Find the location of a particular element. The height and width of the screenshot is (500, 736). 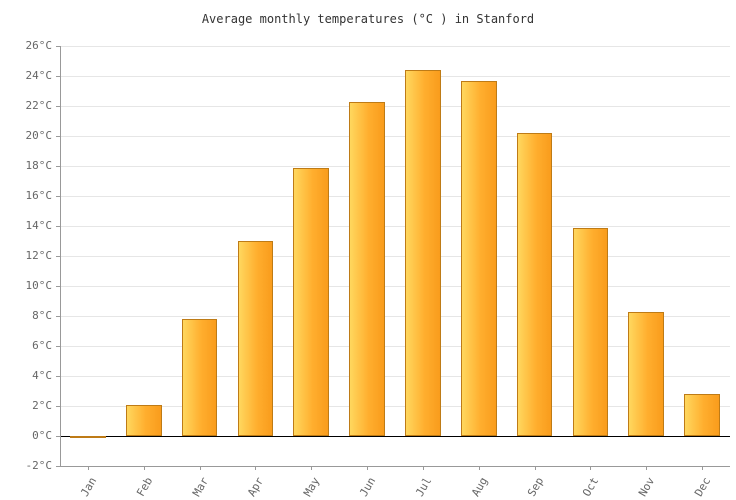

bar-jun is located at coordinates (367, 268).